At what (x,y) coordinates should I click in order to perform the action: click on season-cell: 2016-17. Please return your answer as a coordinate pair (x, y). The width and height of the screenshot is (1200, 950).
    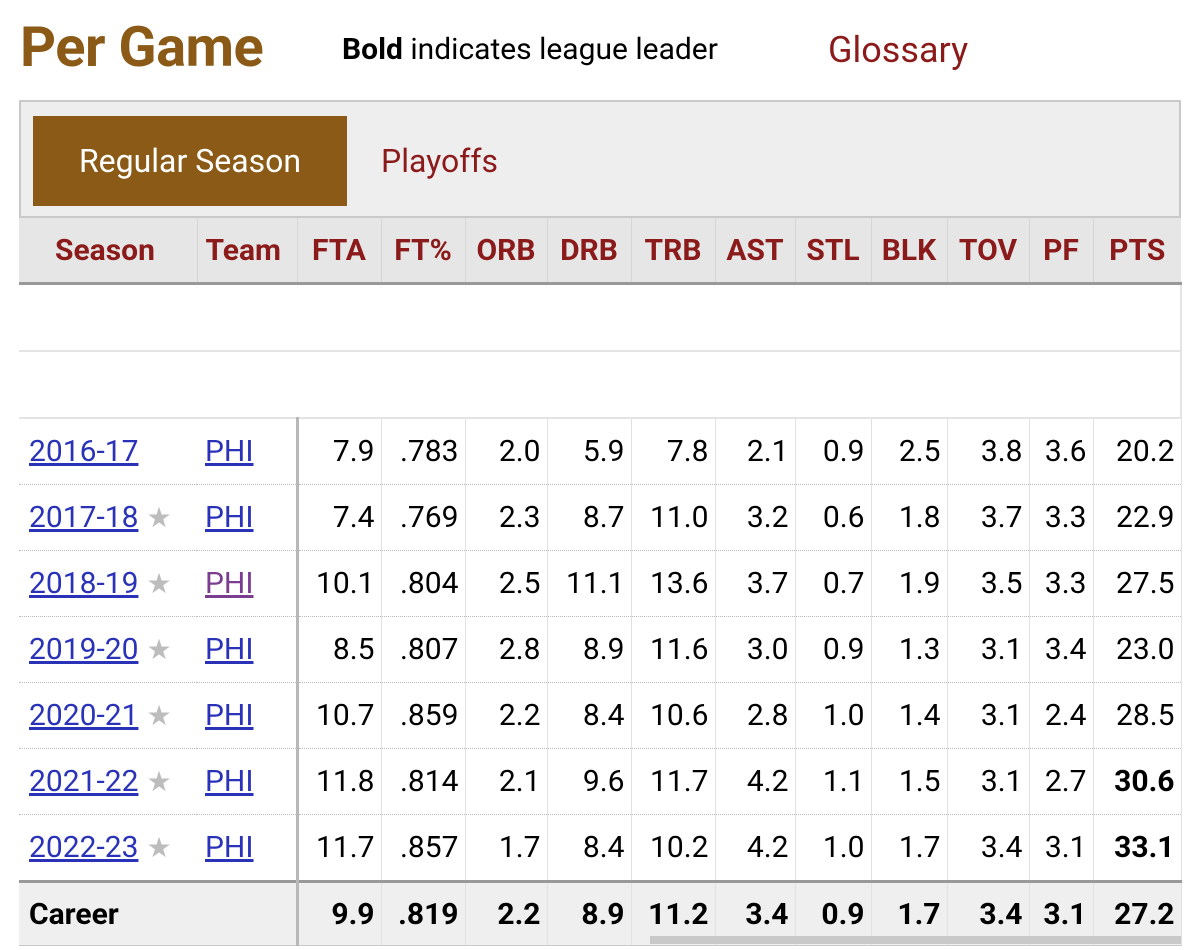
    Looking at the image, I should click on (108, 451).